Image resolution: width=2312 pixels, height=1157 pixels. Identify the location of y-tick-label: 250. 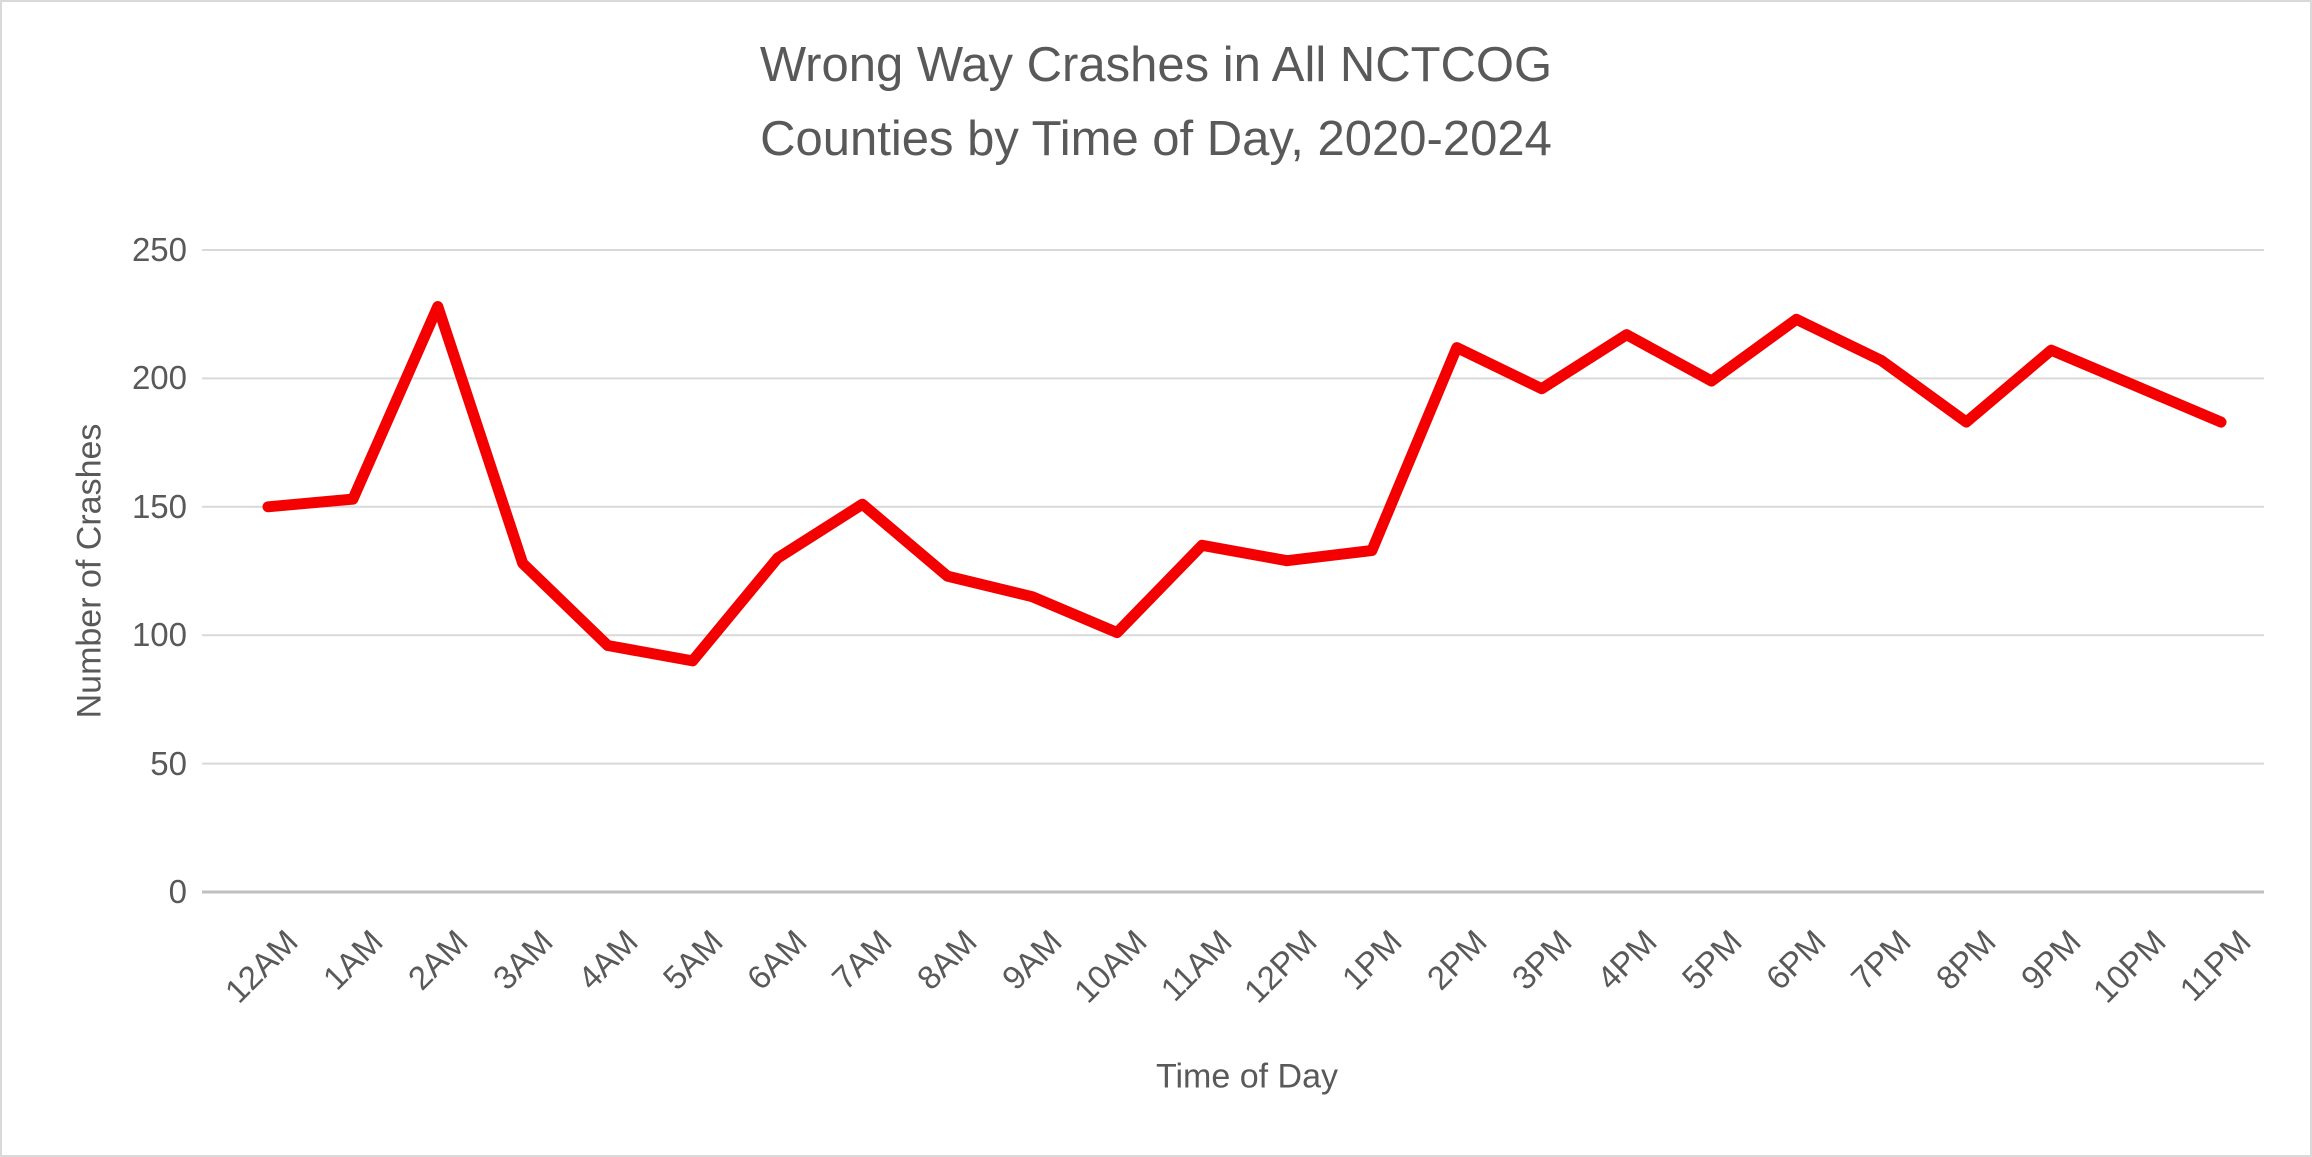
(159, 249).